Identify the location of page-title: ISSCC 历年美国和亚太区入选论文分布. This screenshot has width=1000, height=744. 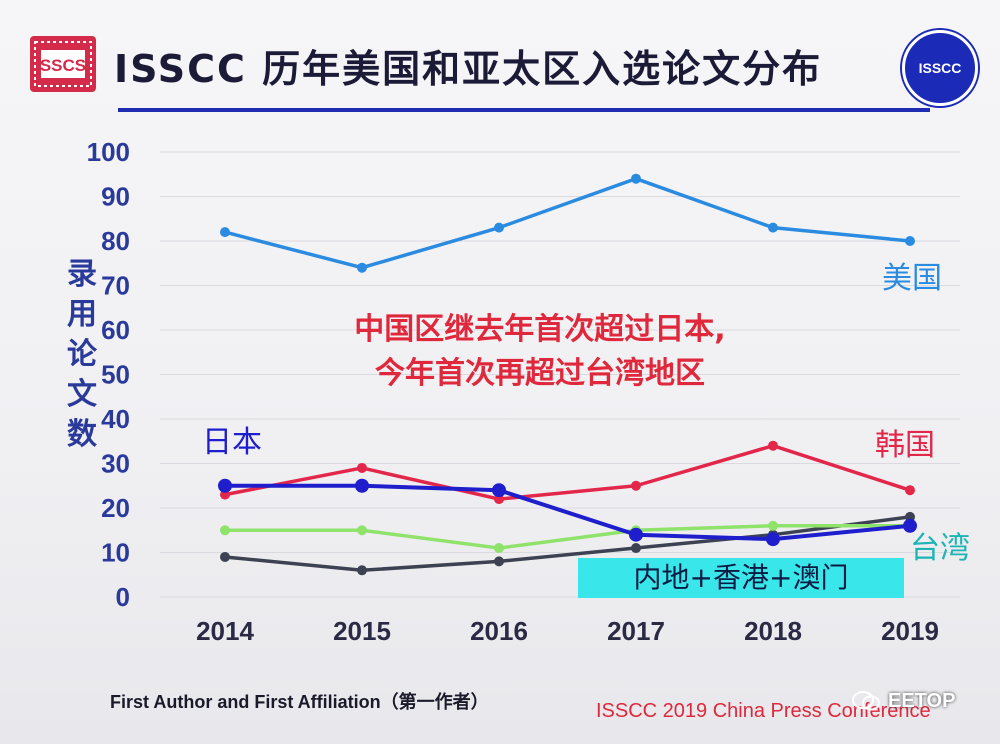
(468, 69).